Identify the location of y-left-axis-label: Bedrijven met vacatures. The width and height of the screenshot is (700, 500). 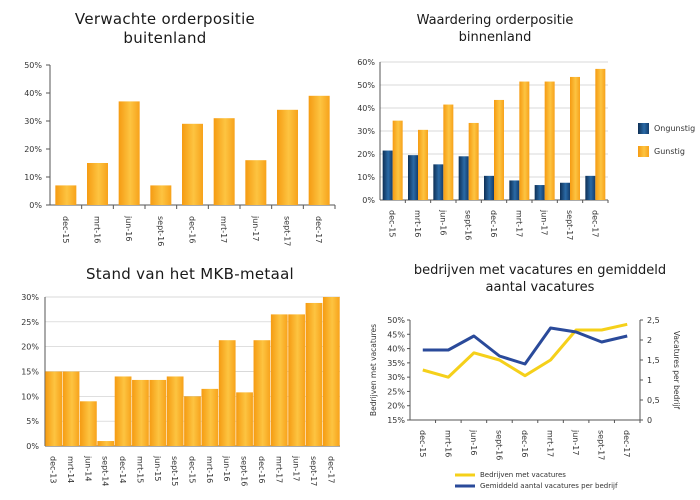
(373, 370).